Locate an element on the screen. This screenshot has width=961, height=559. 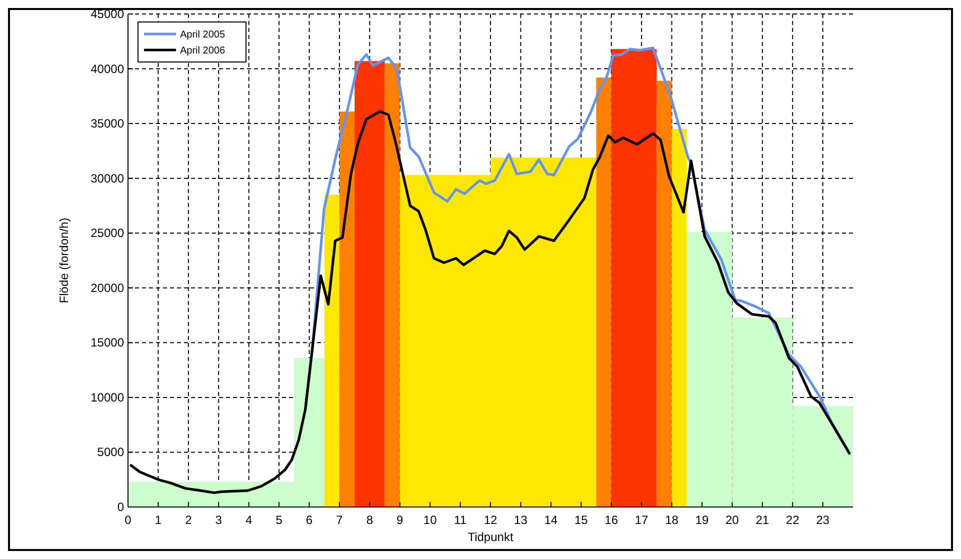
y-tick-label: 35000 is located at coordinates (107, 123).